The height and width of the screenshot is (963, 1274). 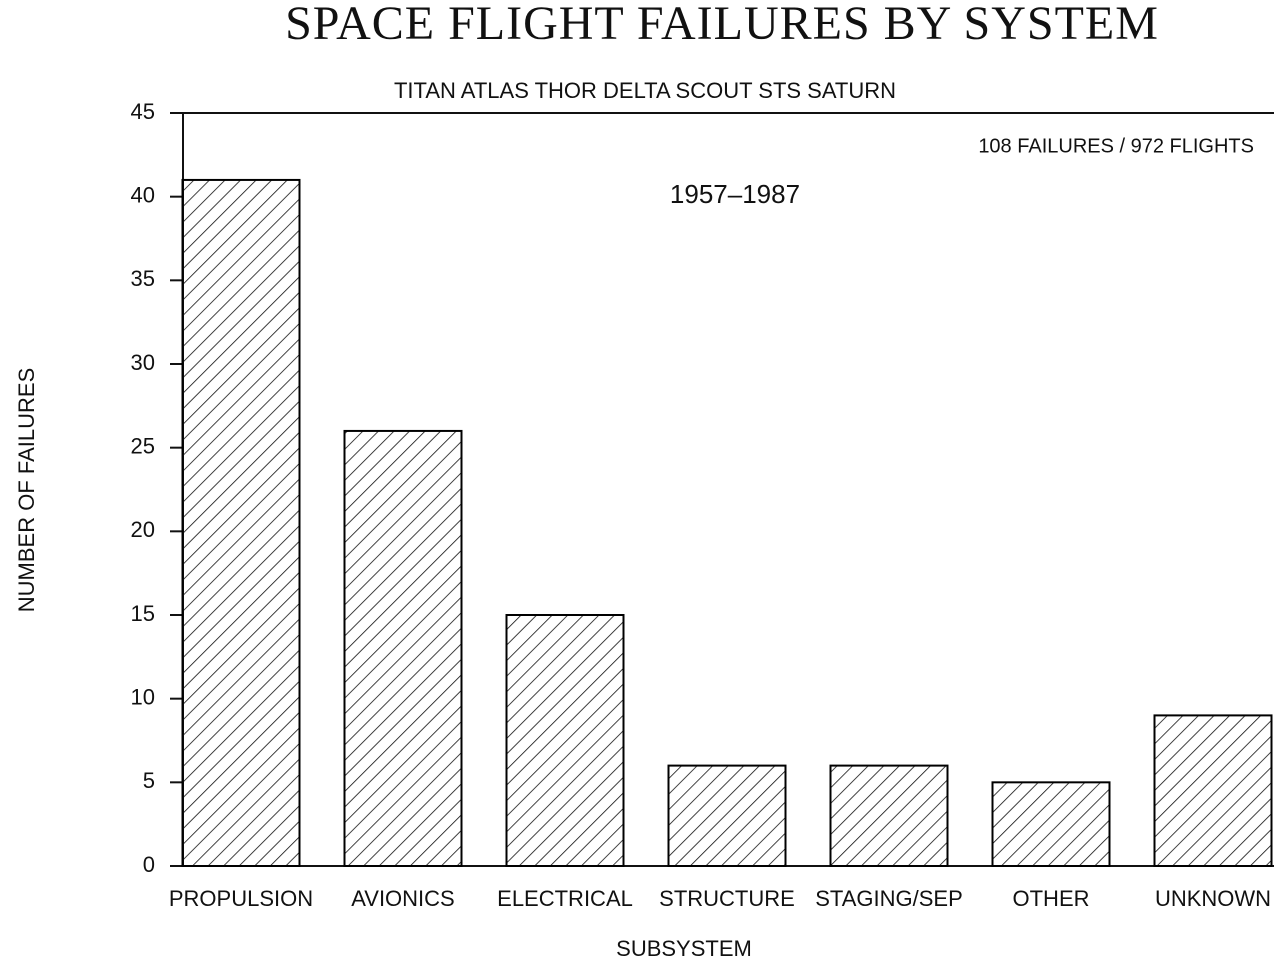 I want to click on x-tick-label: OTHER, so click(x=1051, y=898).